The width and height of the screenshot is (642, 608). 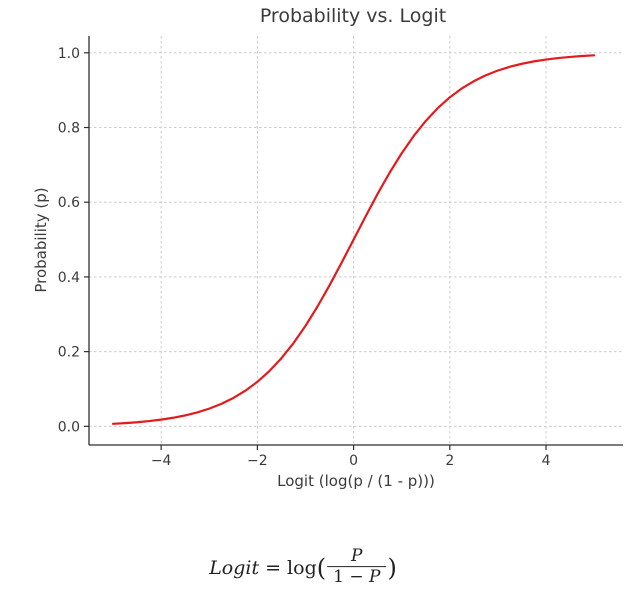 I want to click on y-tick-label: 0.0, so click(x=69, y=427).